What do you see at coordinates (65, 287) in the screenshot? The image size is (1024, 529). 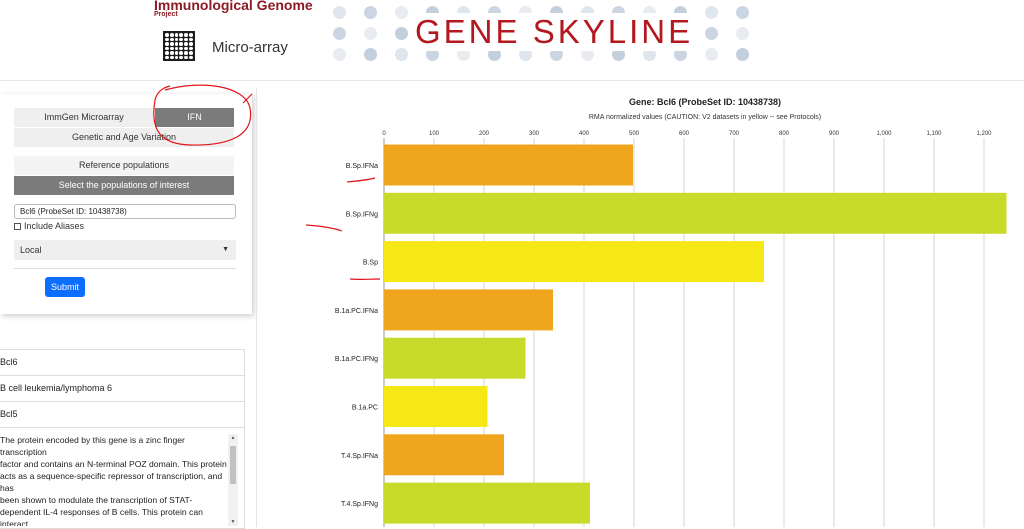 I see `submit-button: Submit` at bounding box center [65, 287].